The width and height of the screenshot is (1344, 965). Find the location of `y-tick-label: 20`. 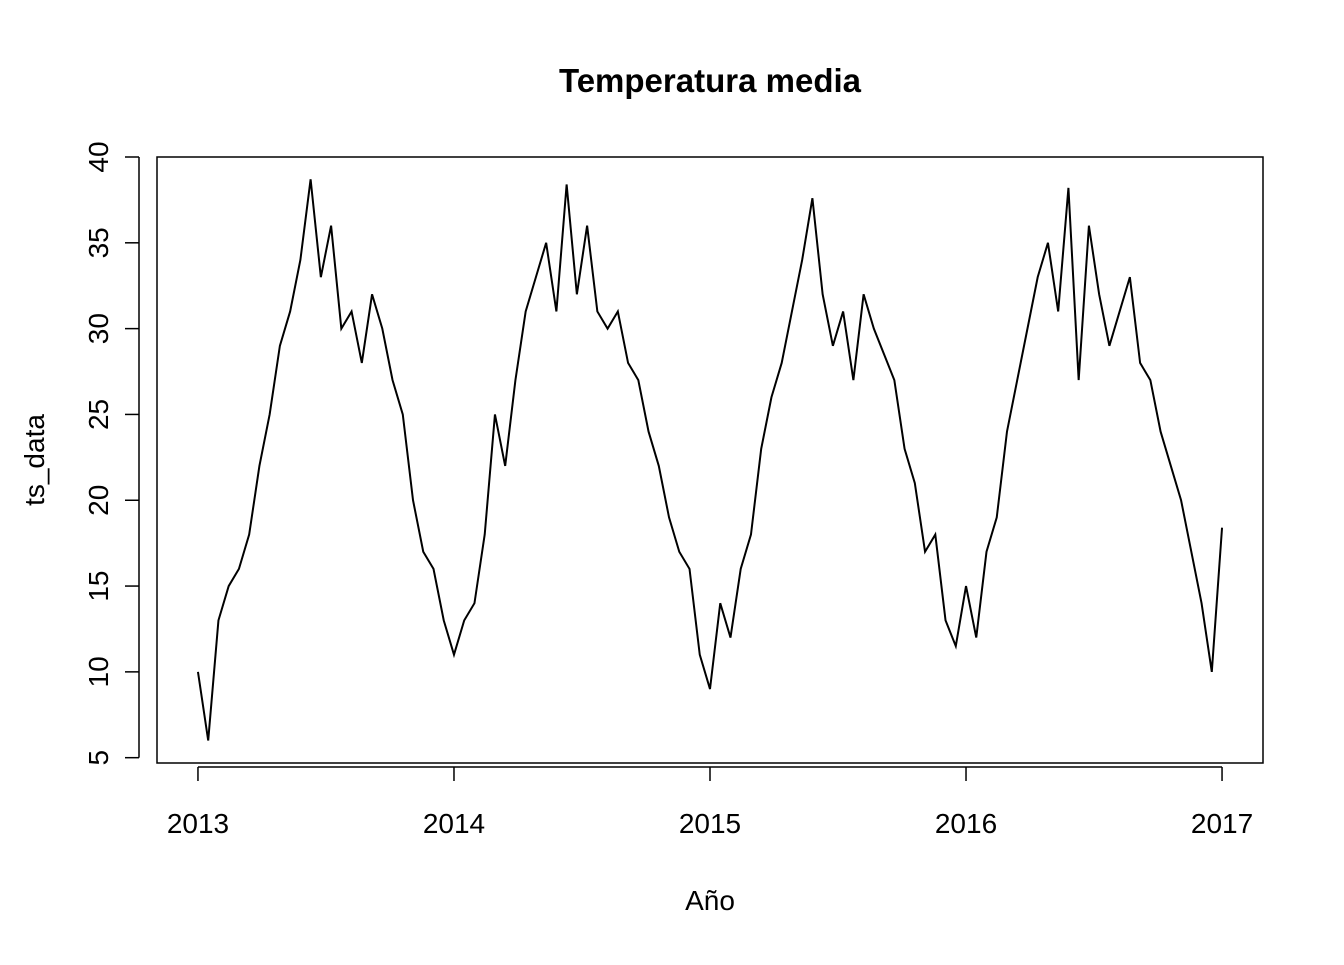

y-tick-label: 20 is located at coordinates (98, 500).